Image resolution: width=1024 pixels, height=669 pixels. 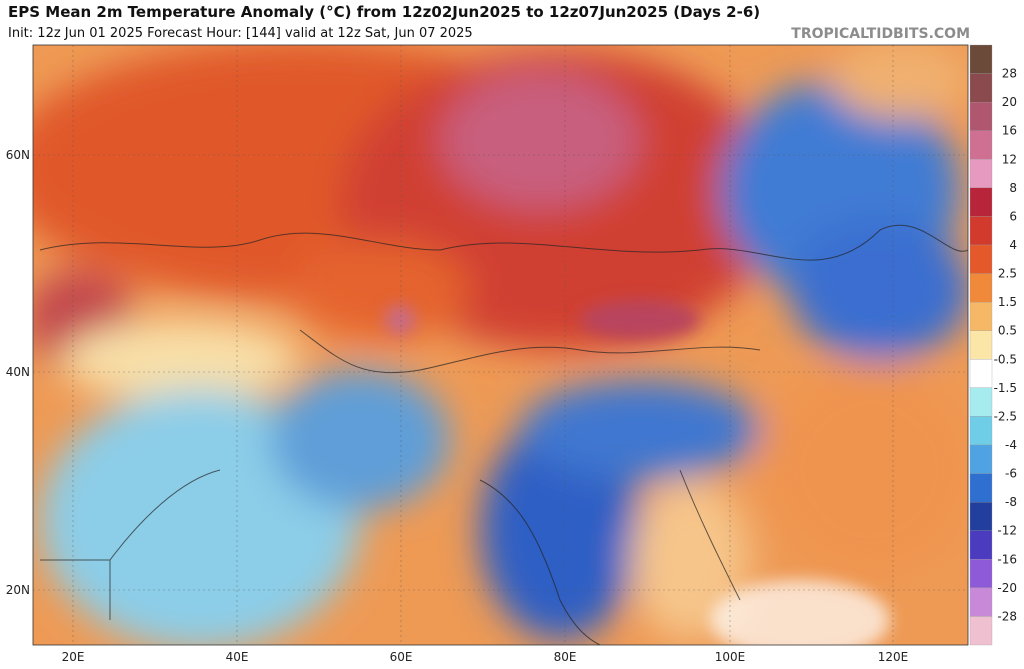 I want to click on watermark: TROPICALTIDBITS.COM, so click(x=880, y=34).